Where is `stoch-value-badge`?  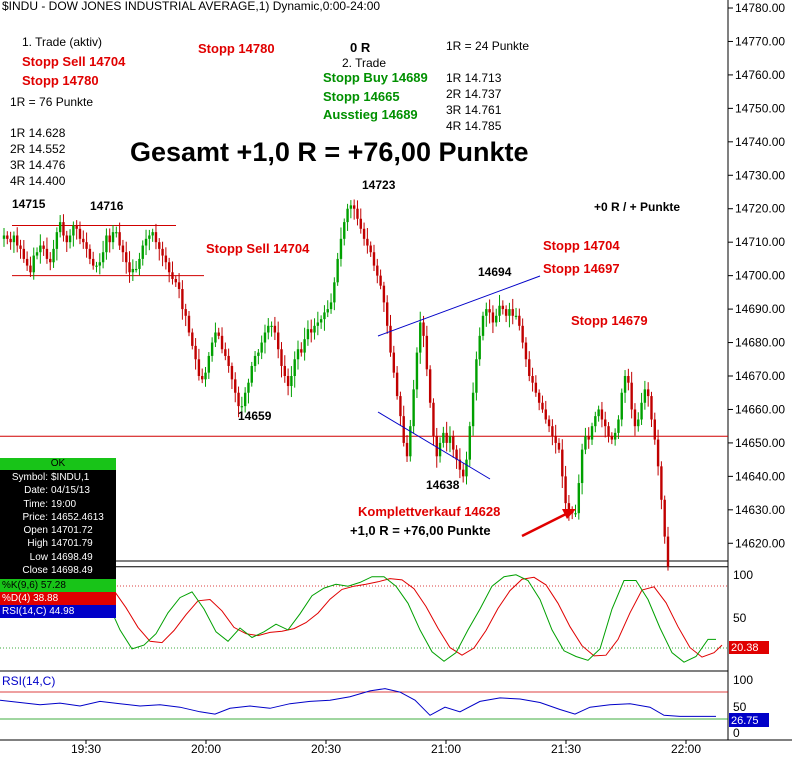 stoch-value-badge is located at coordinates (749, 647).